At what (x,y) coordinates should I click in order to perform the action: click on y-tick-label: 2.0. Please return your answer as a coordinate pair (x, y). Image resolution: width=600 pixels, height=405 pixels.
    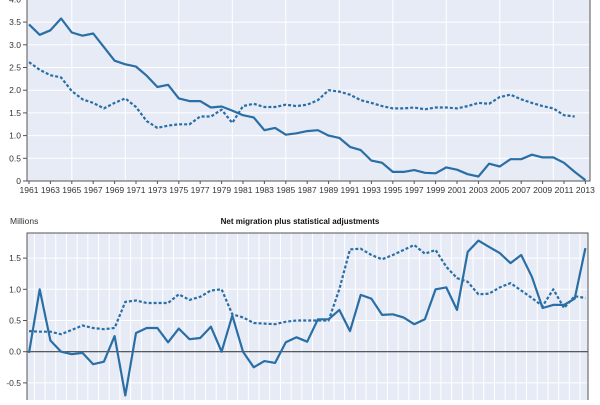
    Looking at the image, I should click on (15, 90).